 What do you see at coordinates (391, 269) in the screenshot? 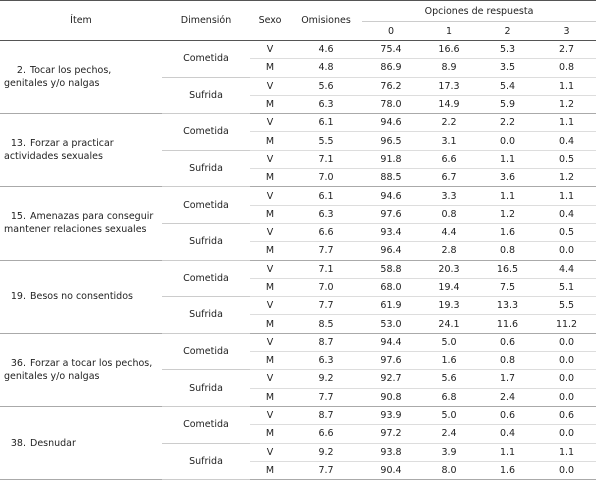
I see `value-cell: 58.8` at bounding box center [391, 269].